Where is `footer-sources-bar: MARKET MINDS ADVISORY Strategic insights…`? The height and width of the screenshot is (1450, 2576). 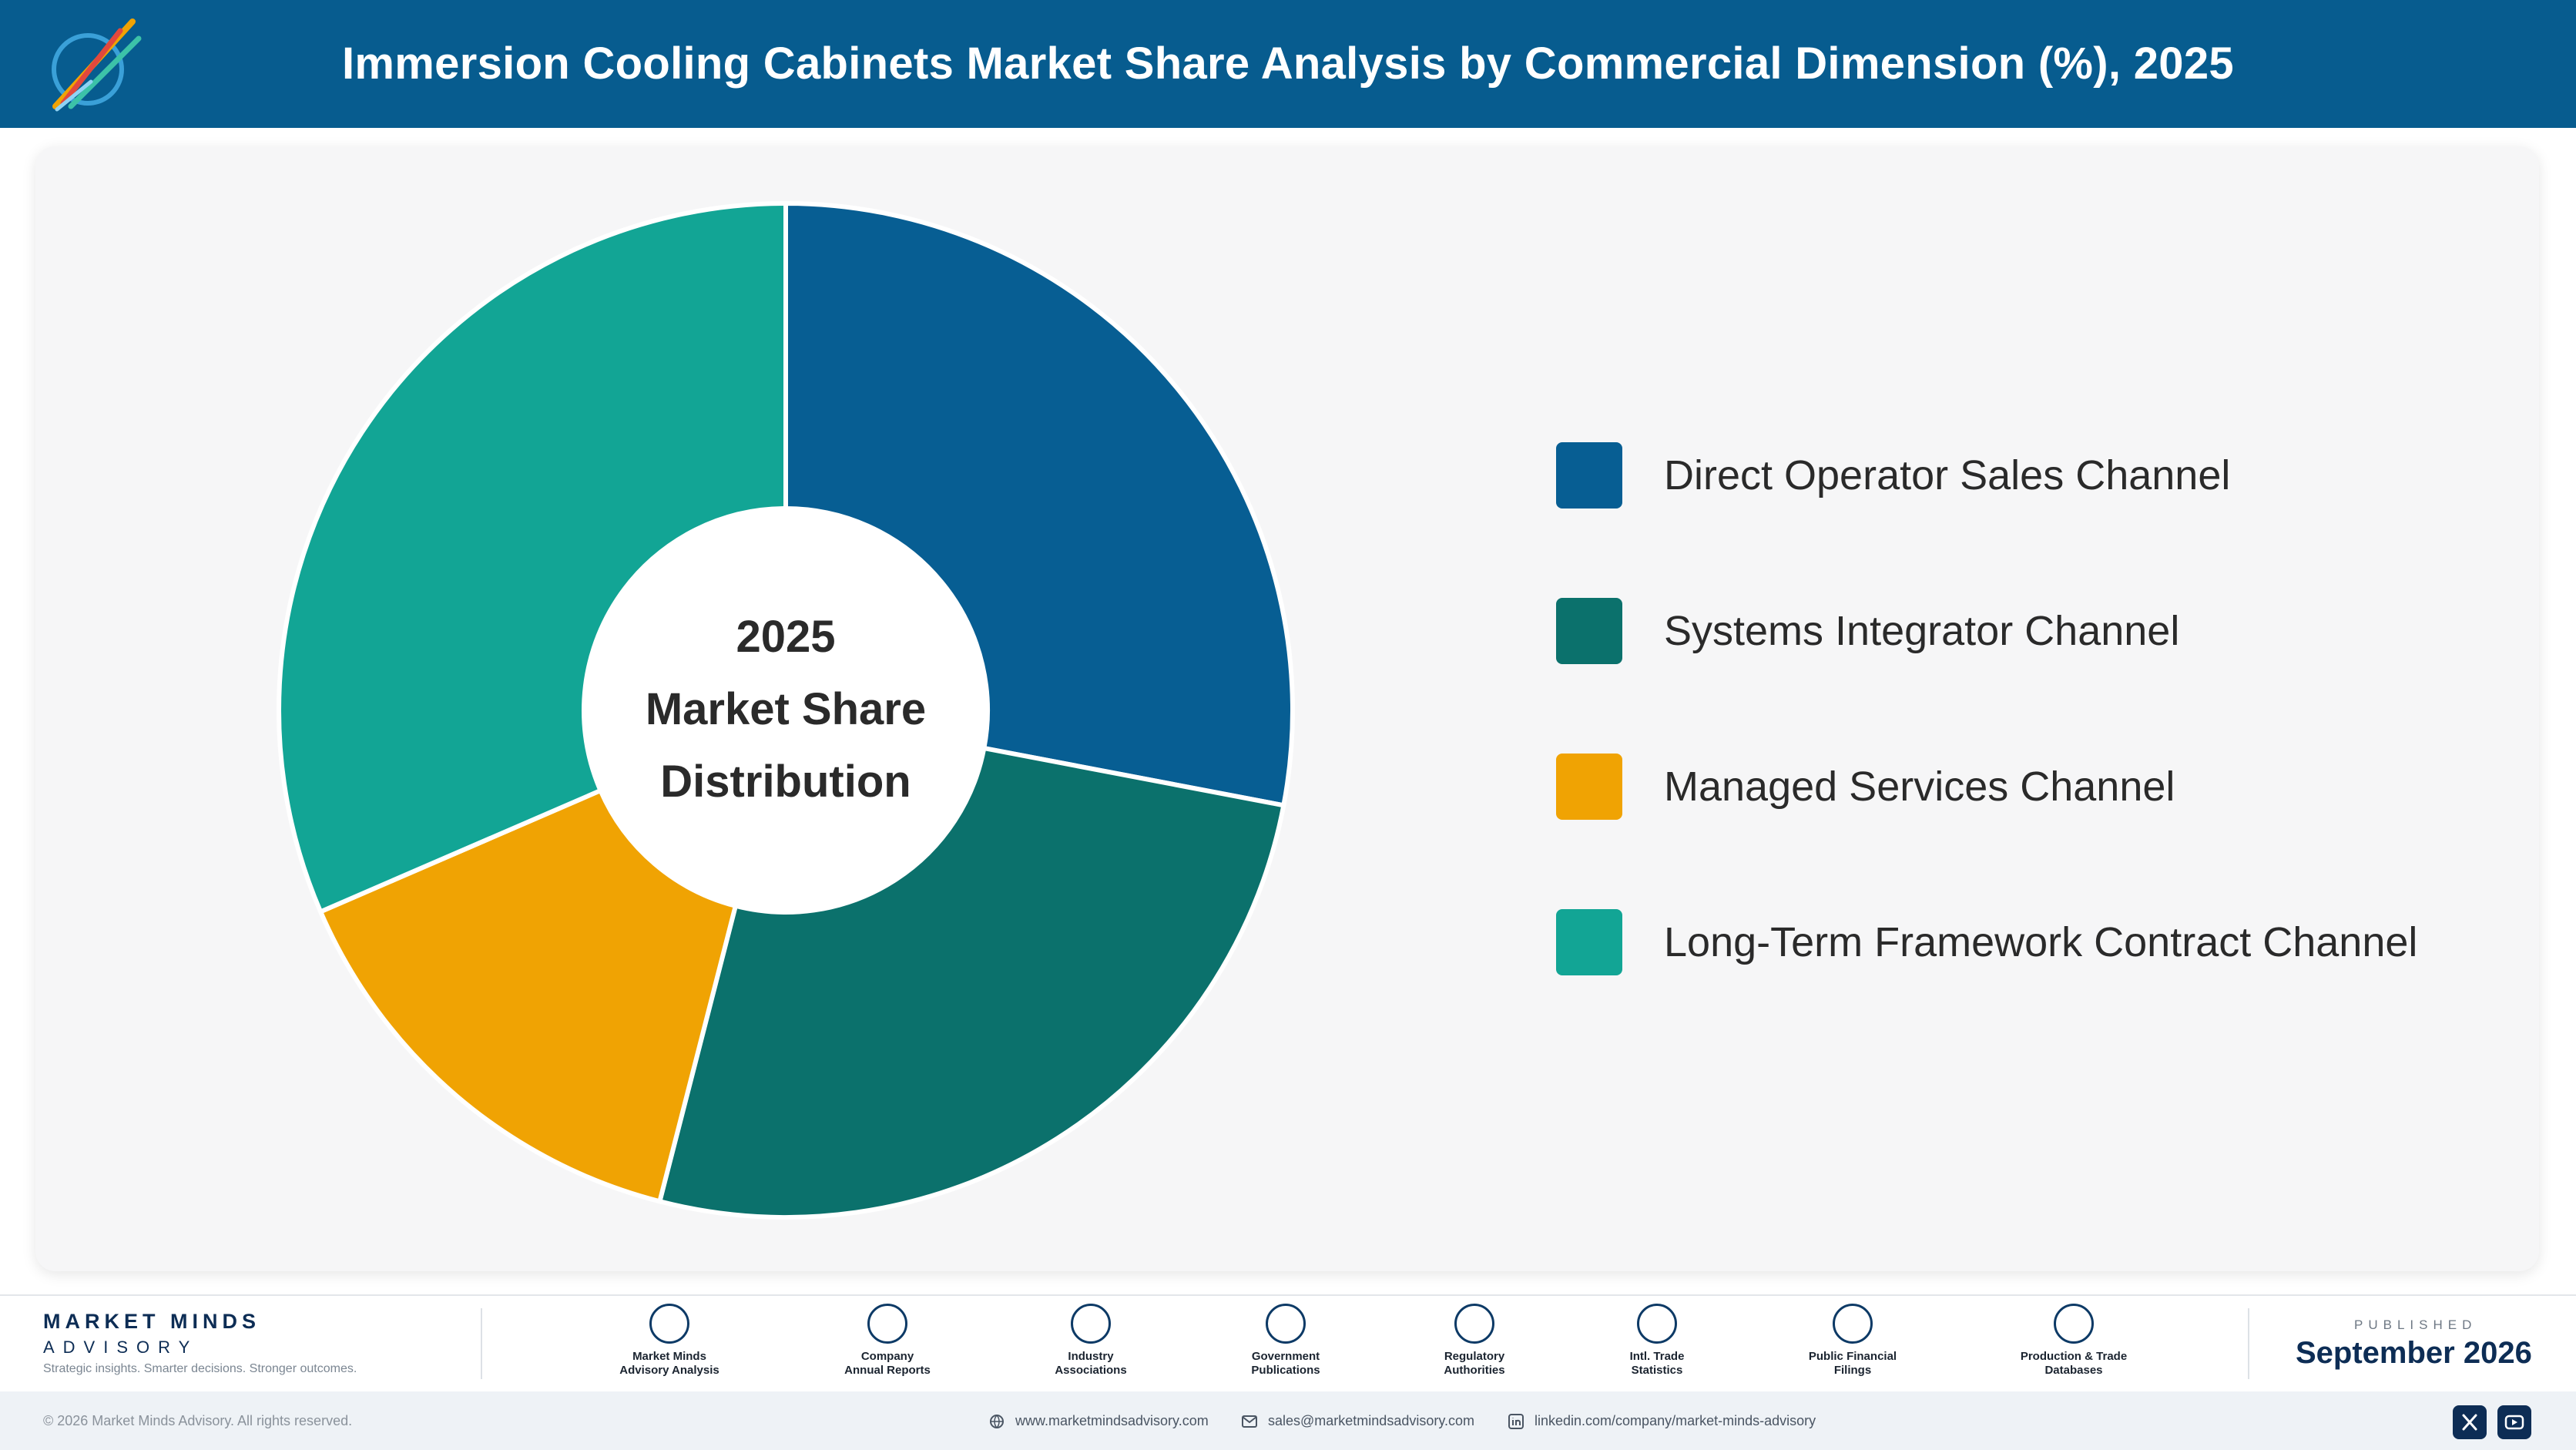 footer-sources-bar: MARKET MINDS ADVISORY Strategic insights… is located at coordinates (1288, 1343).